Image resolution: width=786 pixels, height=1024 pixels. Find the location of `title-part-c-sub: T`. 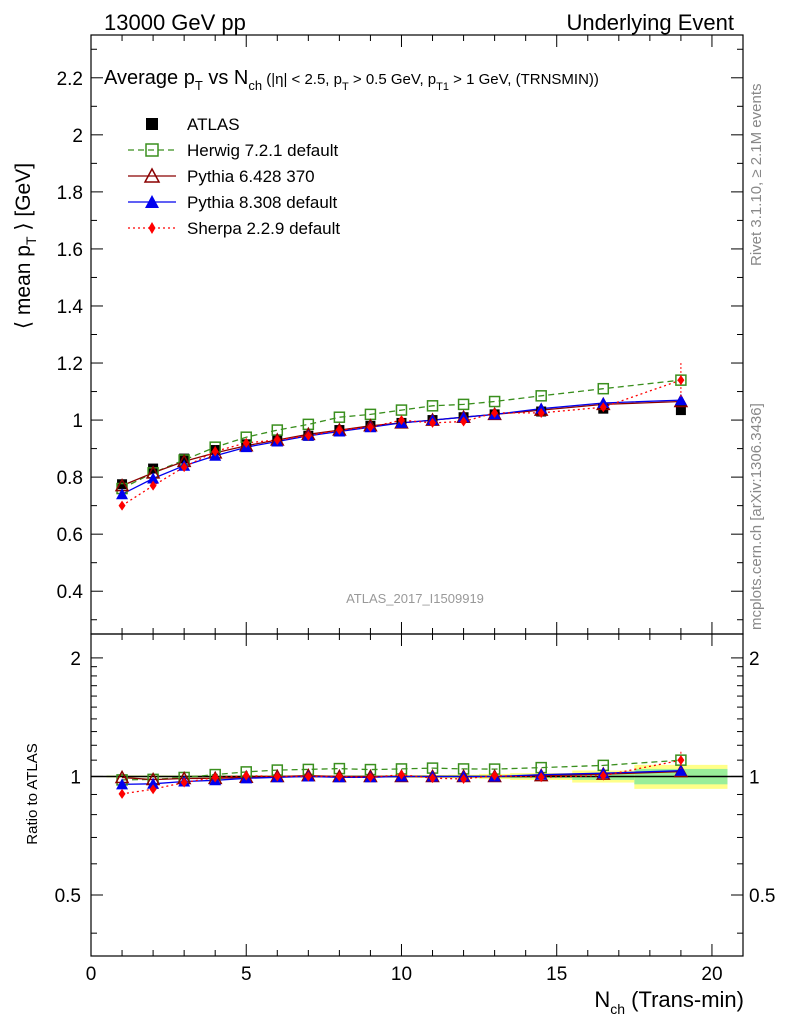

title-part-c-sub: T is located at coordinates (345, 87).